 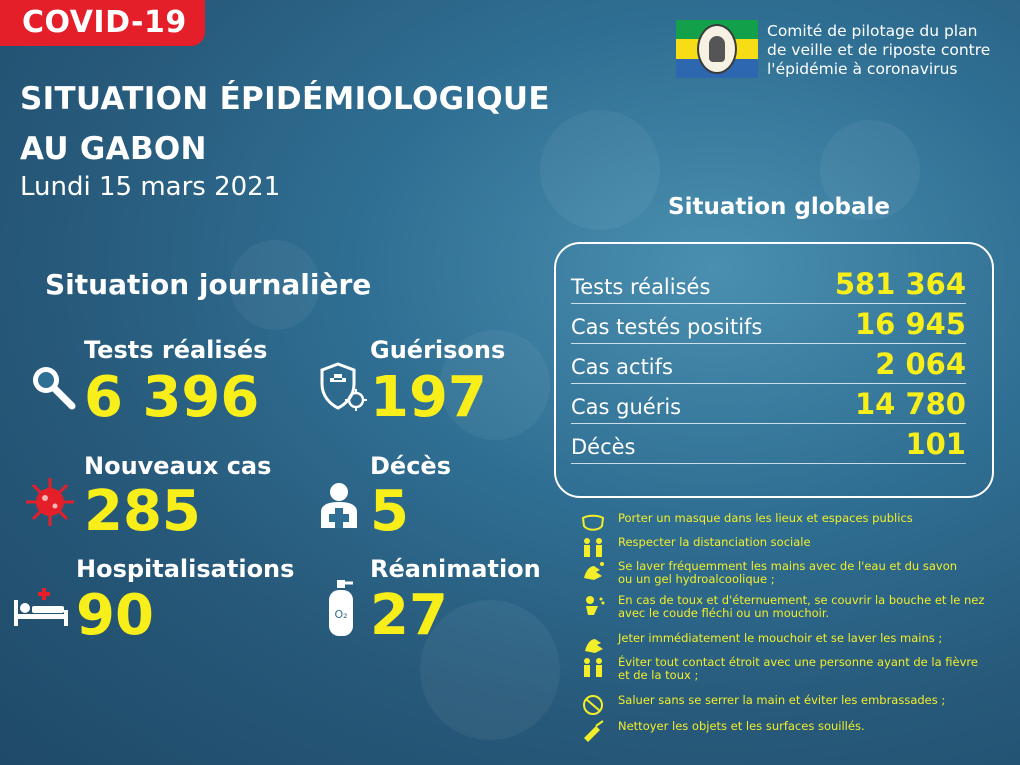 I want to click on global-row: Décès 101, so click(x=768, y=444).